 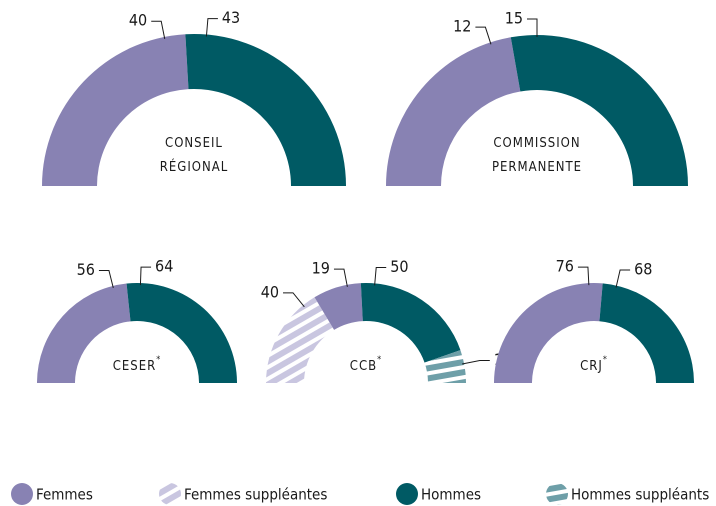 I want to click on chart-label: CCB*, so click(x=366, y=364).